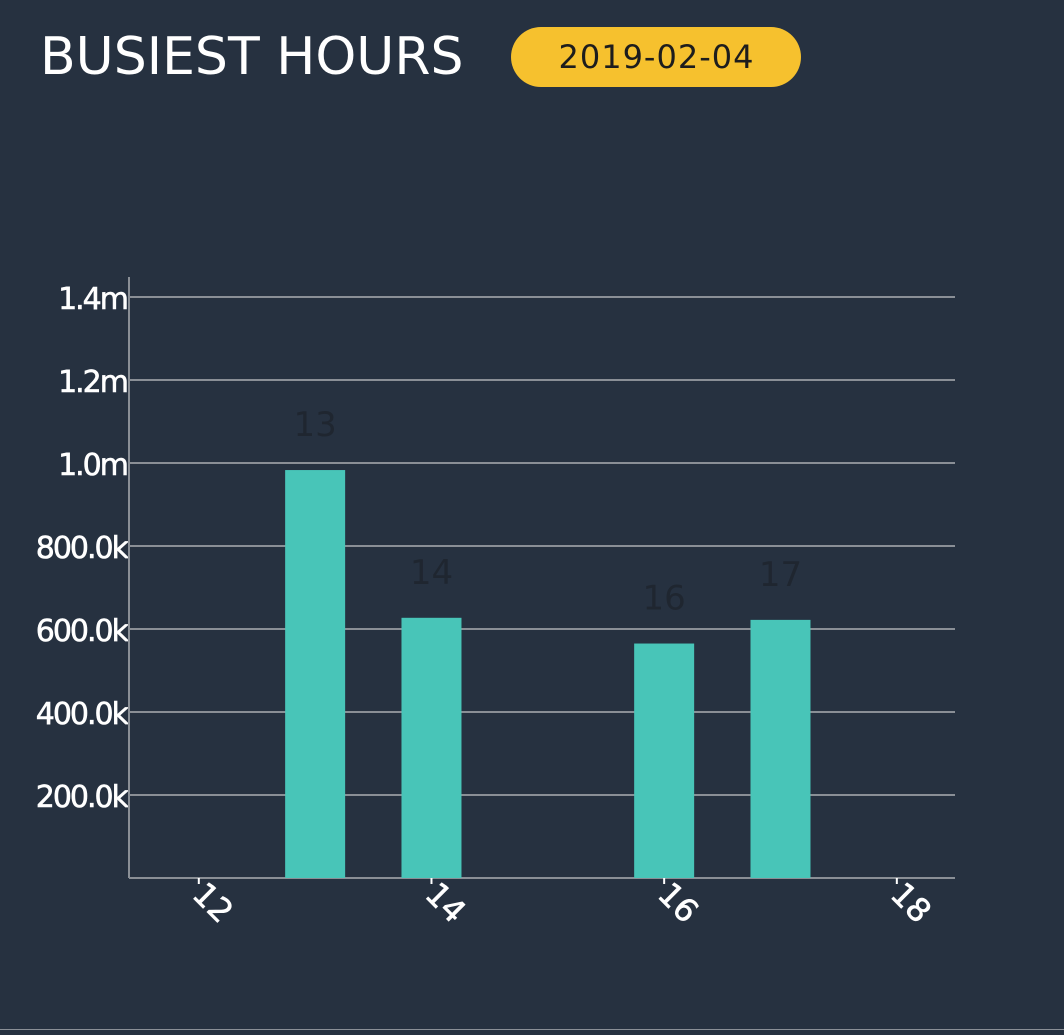 The height and width of the screenshot is (1035, 1064). I want to click on bar-label: 14, so click(431, 573).